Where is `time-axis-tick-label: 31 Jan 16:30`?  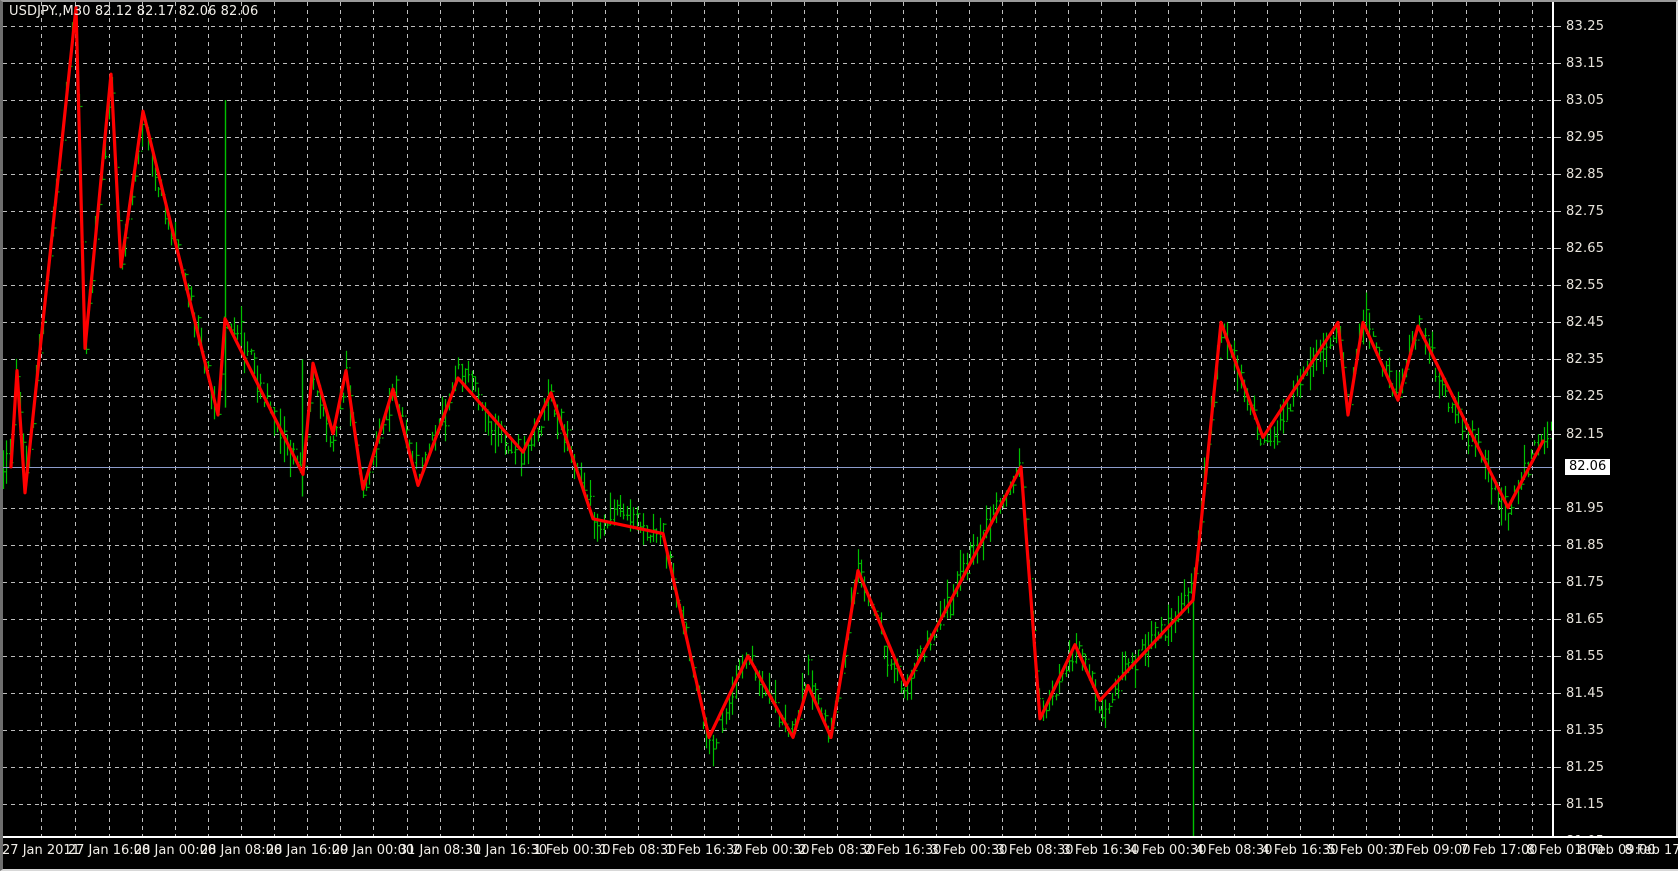
time-axis-tick-label: 31 Jan 16:30 is located at coordinates (506, 850).